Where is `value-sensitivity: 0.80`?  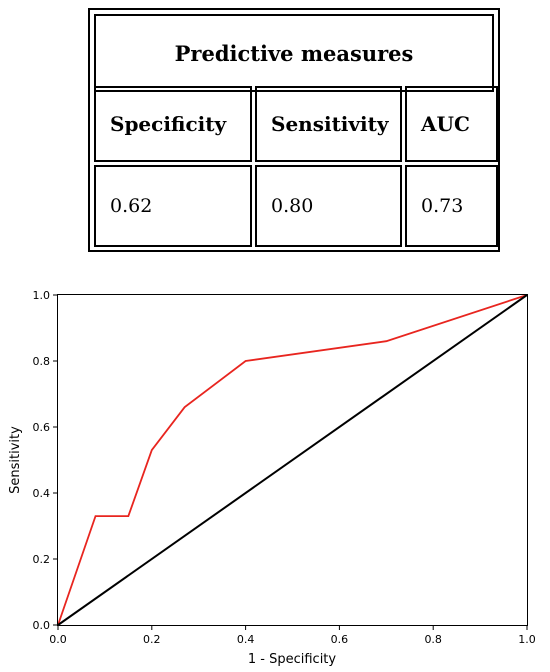
value-sensitivity: 0.80 is located at coordinates (328, 206).